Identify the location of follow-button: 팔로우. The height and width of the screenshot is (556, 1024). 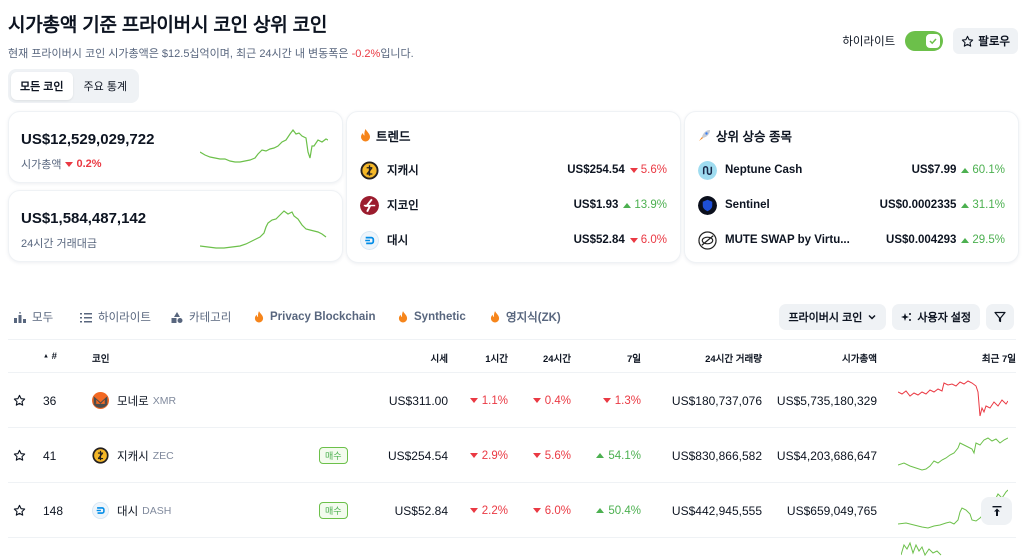
(985, 41).